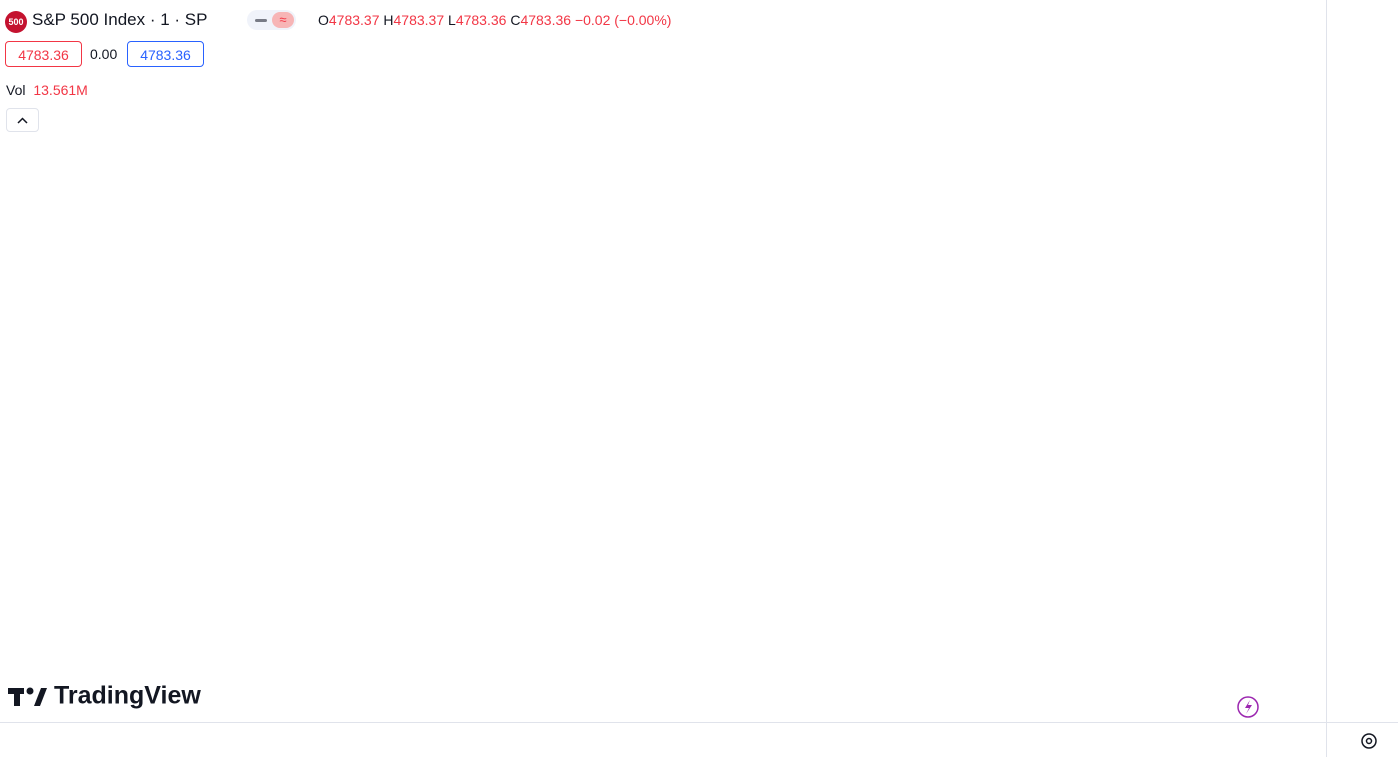 This screenshot has width=1398, height=757. Describe the element at coordinates (27, 696) in the screenshot. I see `watermark-logo` at that location.